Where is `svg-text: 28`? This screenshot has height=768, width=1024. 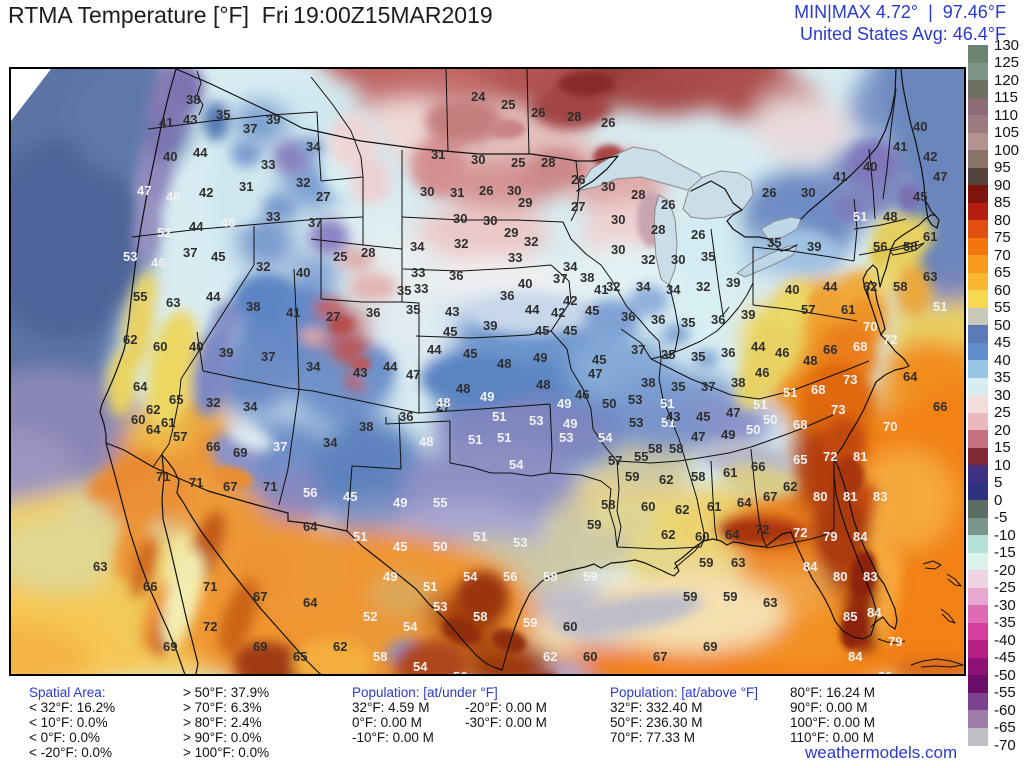
svg-text: 28 is located at coordinates (574, 116).